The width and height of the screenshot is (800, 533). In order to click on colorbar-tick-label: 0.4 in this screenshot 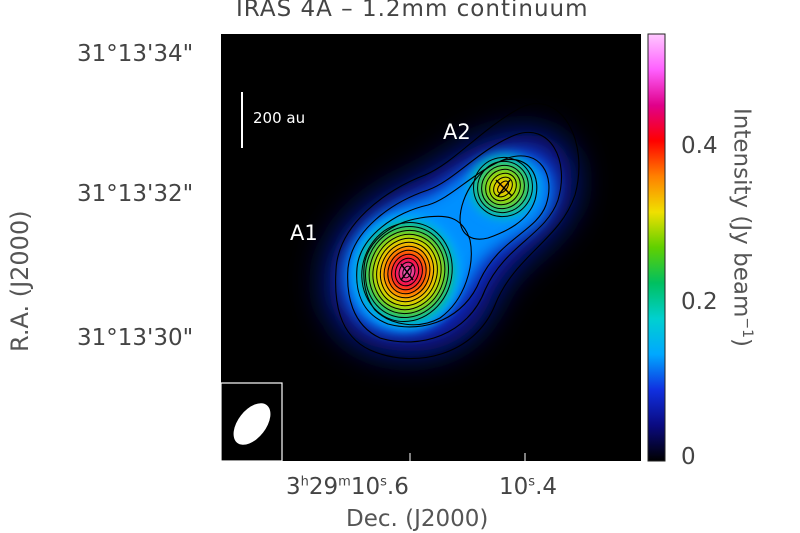, I will do `click(699, 146)`.